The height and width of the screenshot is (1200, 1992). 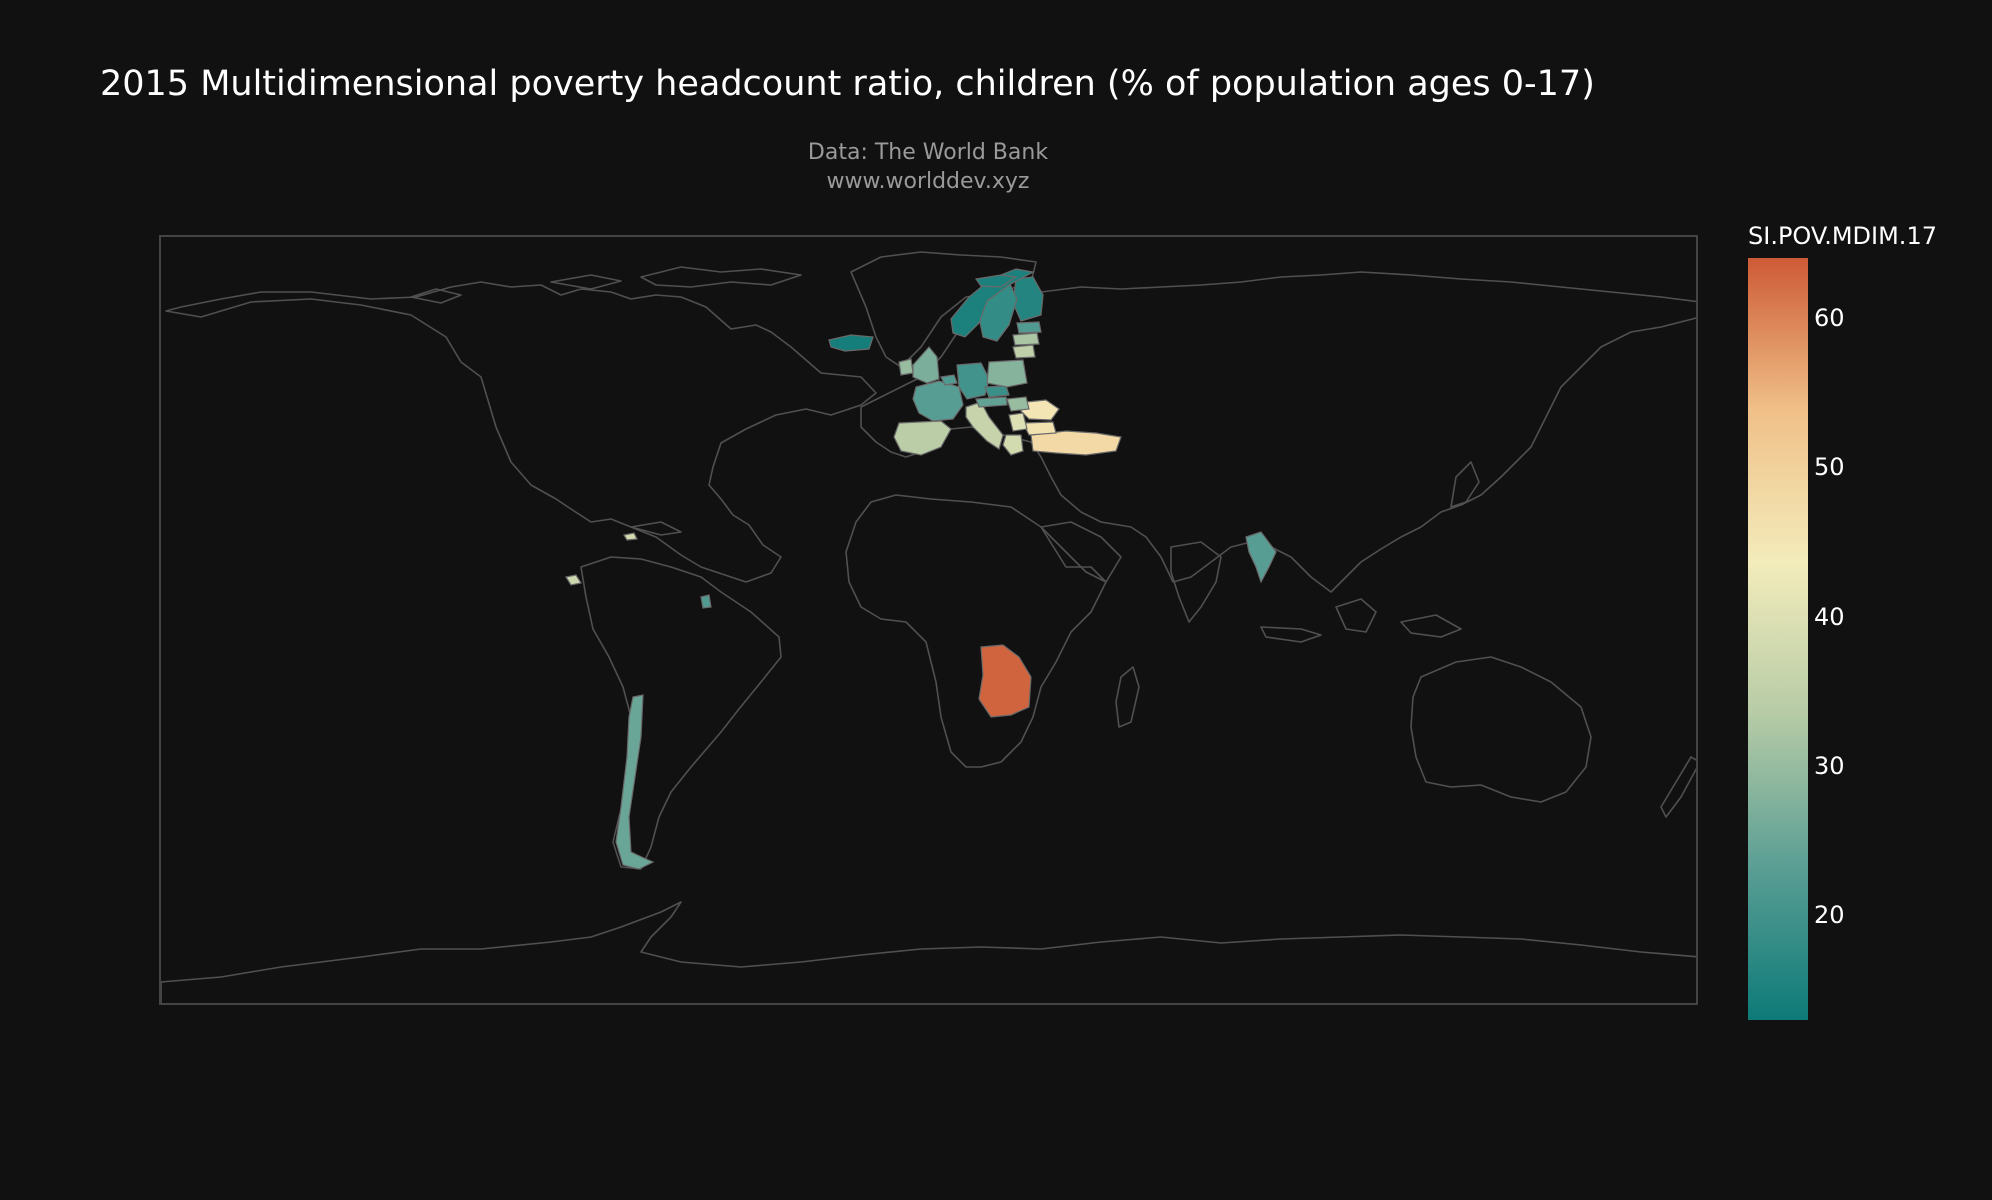 What do you see at coordinates (1040, 410) in the screenshot?
I see `country-romania` at bounding box center [1040, 410].